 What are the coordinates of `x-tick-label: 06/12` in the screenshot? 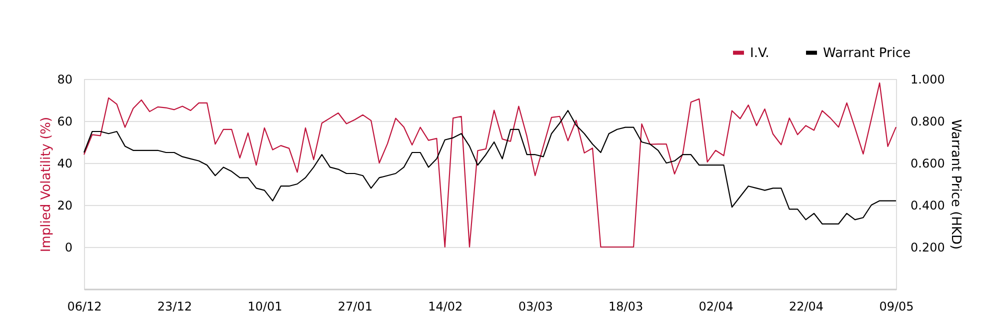 It's located at (84, 307).